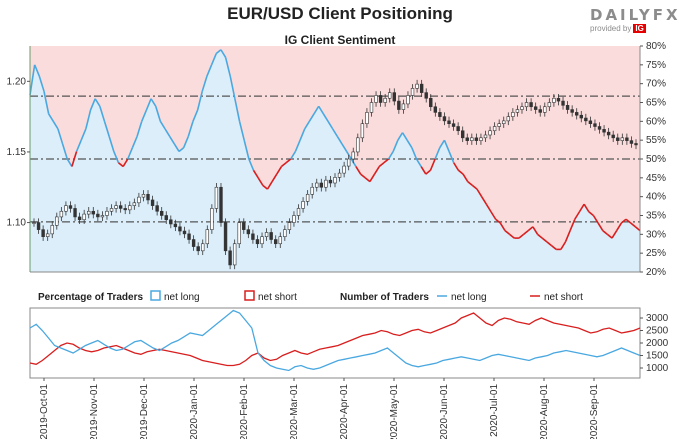 This screenshot has height=439, width=680. I want to click on logo-sub: provided by IG, so click(632, 28).